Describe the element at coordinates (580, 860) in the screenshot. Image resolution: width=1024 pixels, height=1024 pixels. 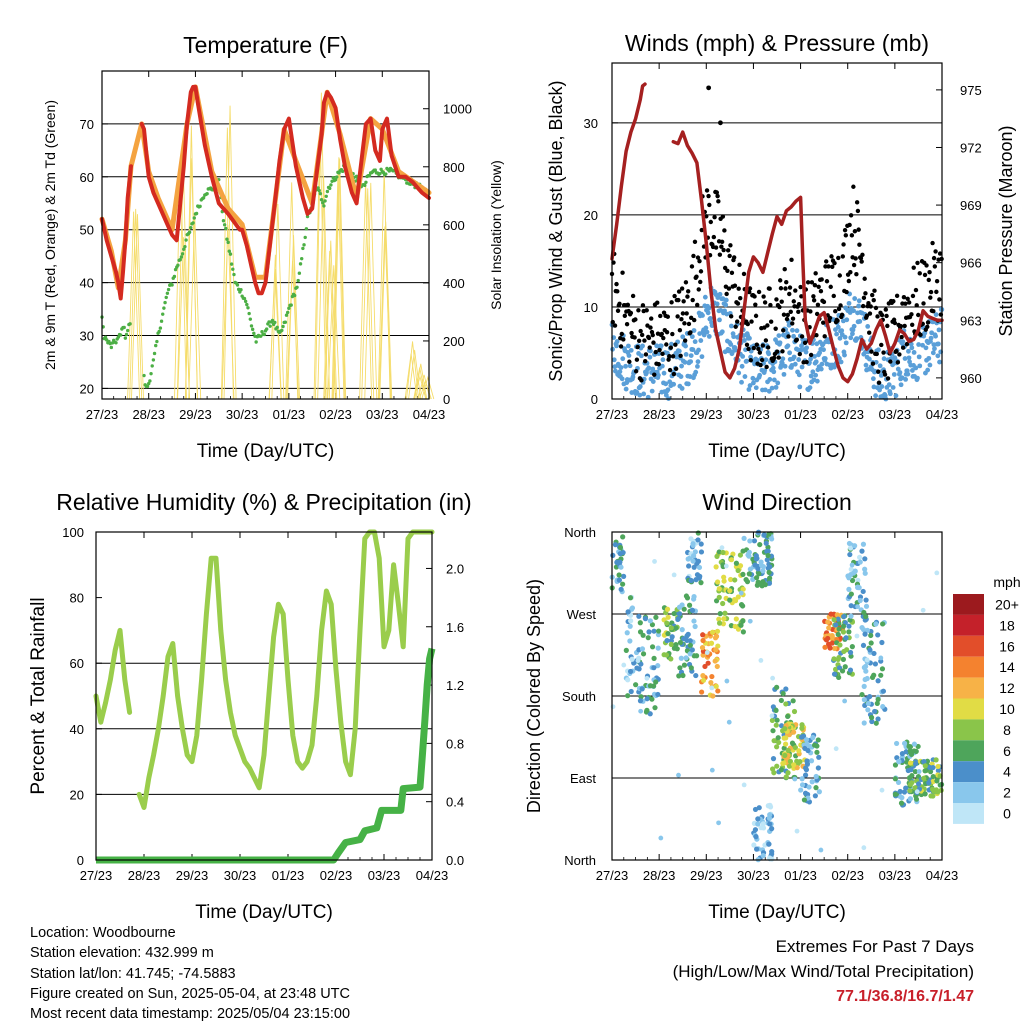
I see `y-tick-label: North` at that location.